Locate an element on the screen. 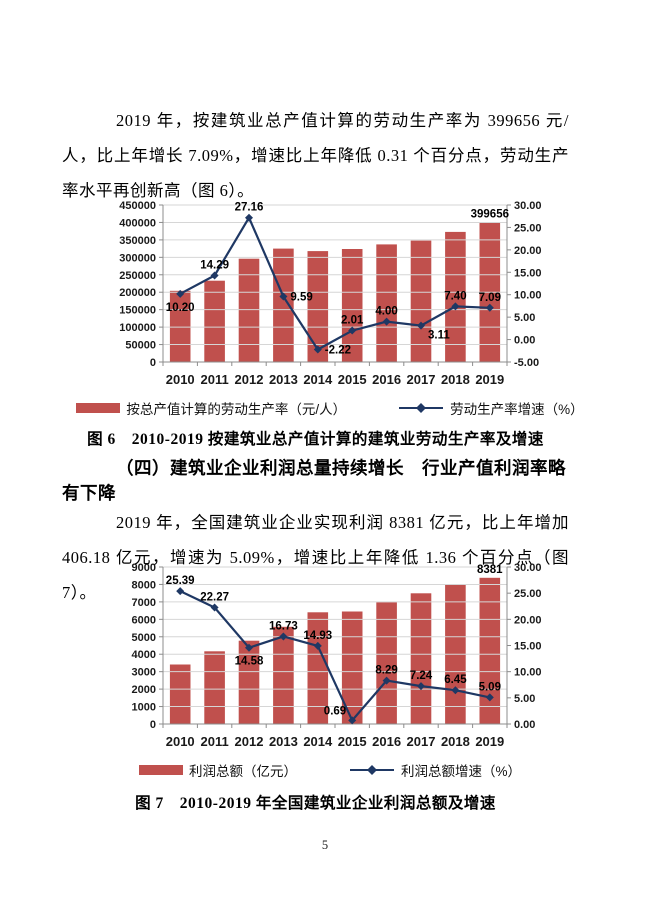 The height and width of the screenshot is (919, 650). svg-text: 350000 is located at coordinates (137, 241).